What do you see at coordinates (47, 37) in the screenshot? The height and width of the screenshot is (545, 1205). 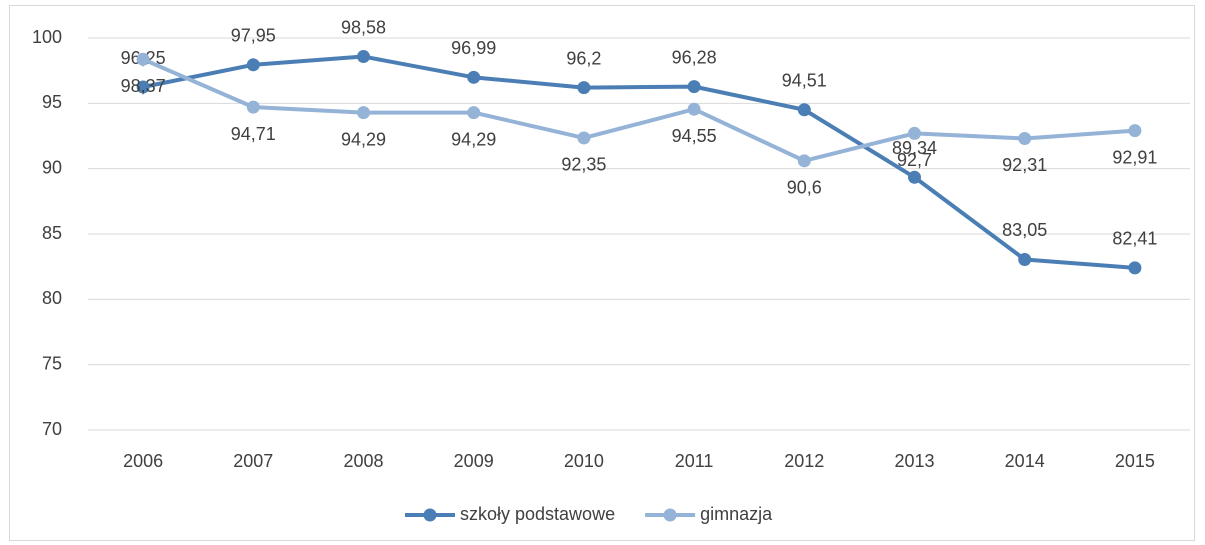 I see `y-tick-label: 100` at bounding box center [47, 37].